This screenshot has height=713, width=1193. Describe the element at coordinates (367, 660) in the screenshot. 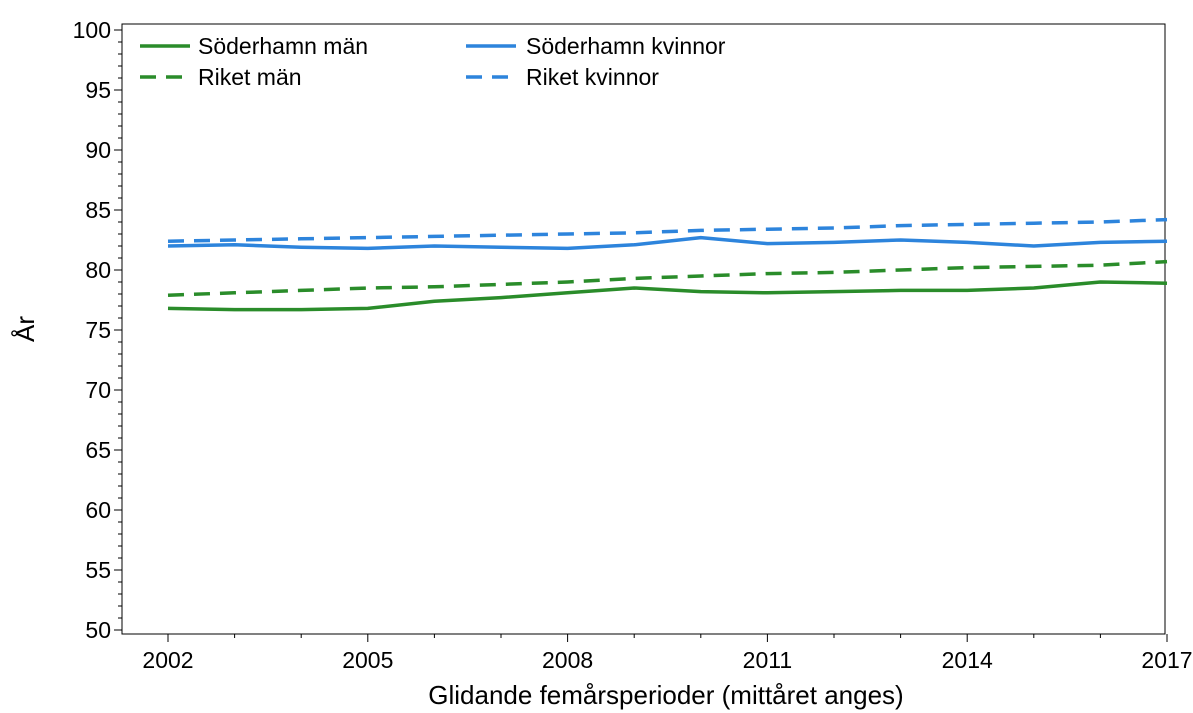

I see `x-tick-label: 2005` at that location.